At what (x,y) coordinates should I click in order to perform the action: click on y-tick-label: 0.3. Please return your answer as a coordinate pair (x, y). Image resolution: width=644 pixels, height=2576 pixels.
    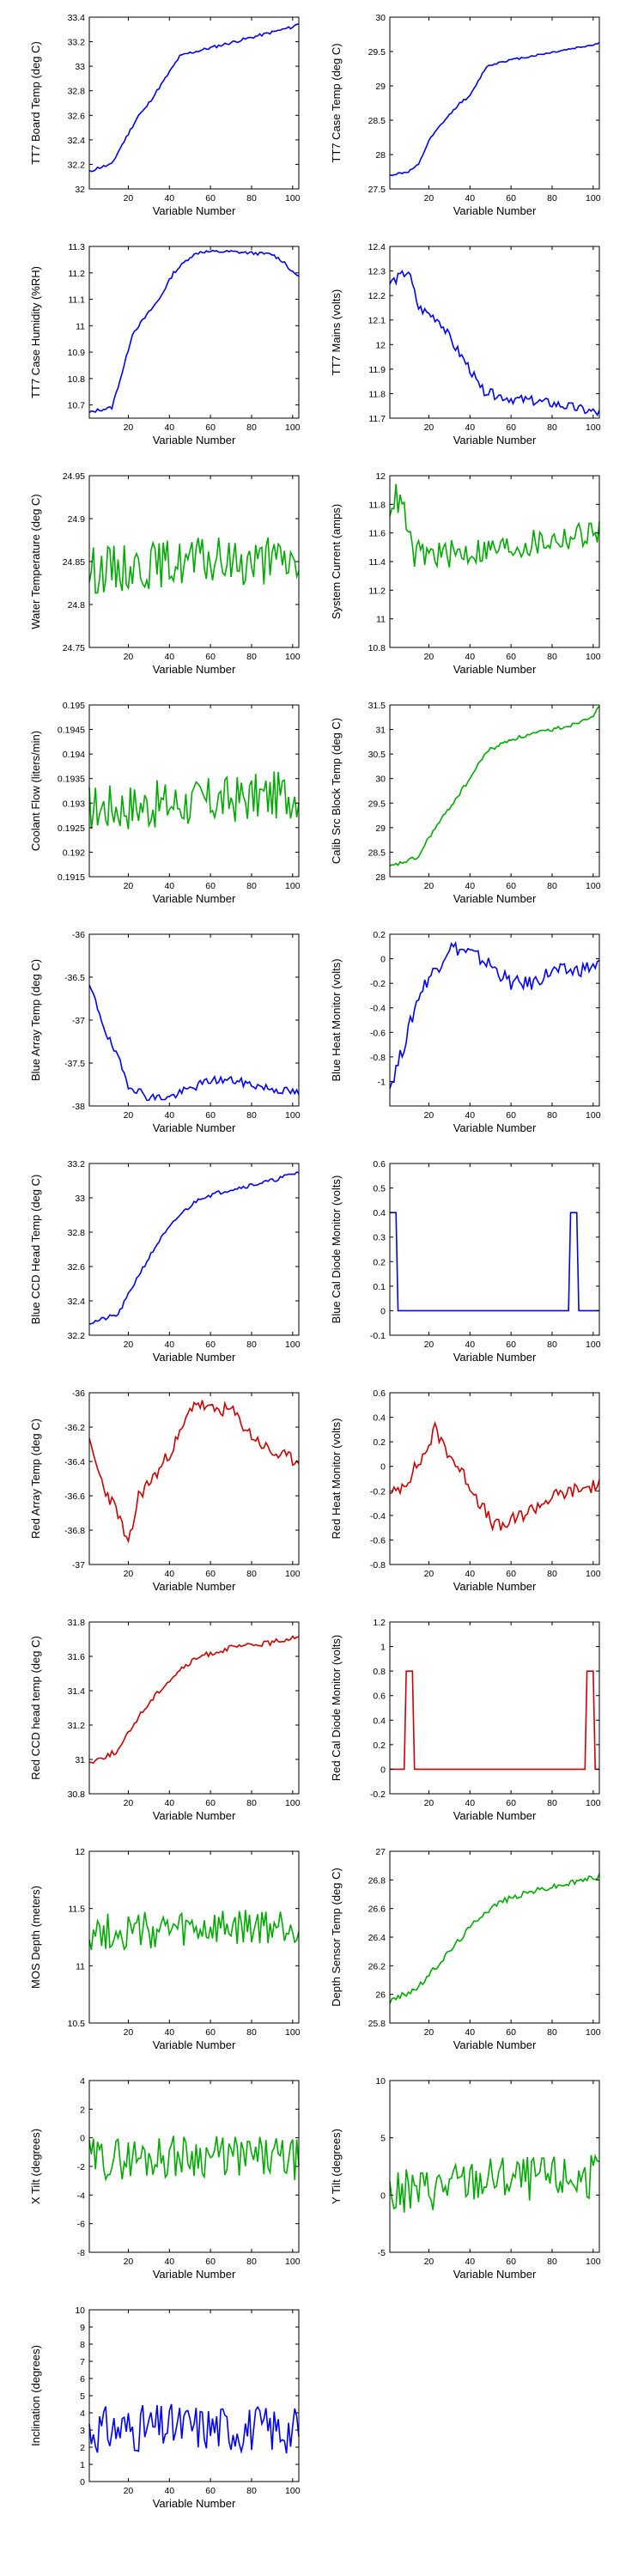
    Looking at the image, I should click on (379, 1238).